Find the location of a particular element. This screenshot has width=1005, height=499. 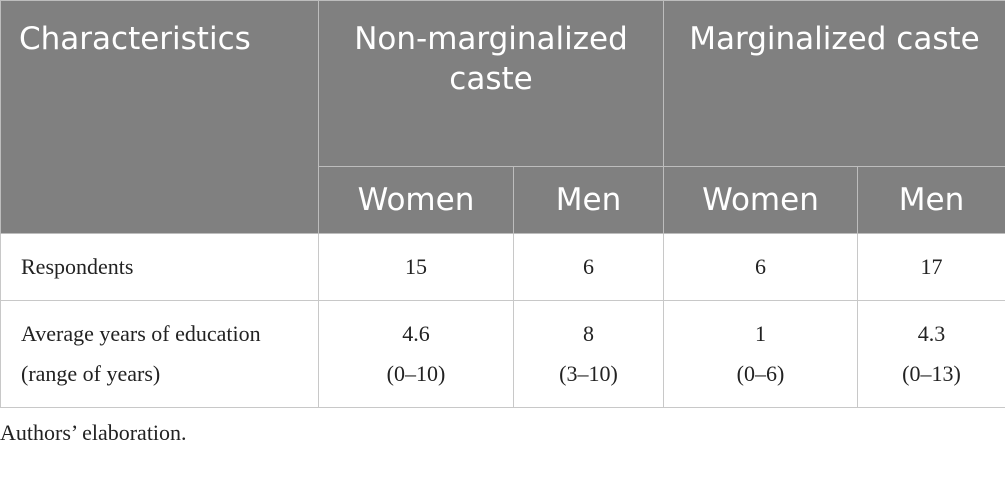

cell-value: 15 is located at coordinates (416, 266).